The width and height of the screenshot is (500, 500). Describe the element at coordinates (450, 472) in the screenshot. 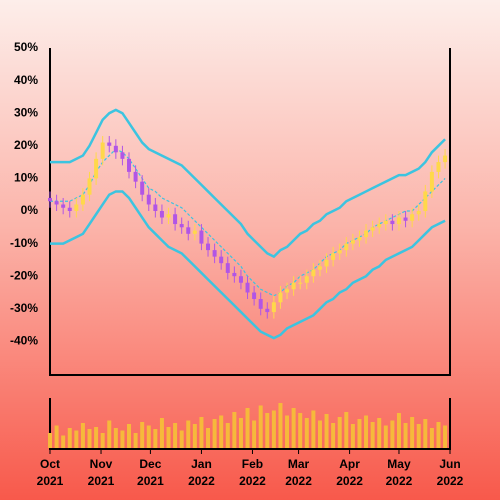

I see `x-tick-label: Jun 2022` at that location.